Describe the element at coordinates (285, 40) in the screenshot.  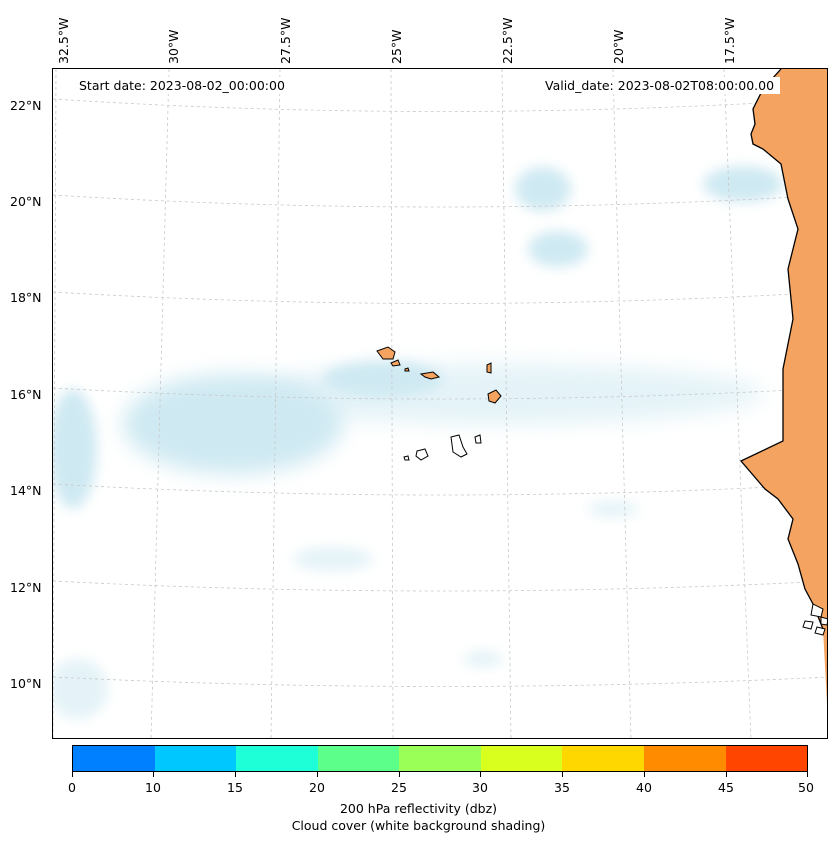
I see `lon-label-27-5w: 27.5°W` at that location.